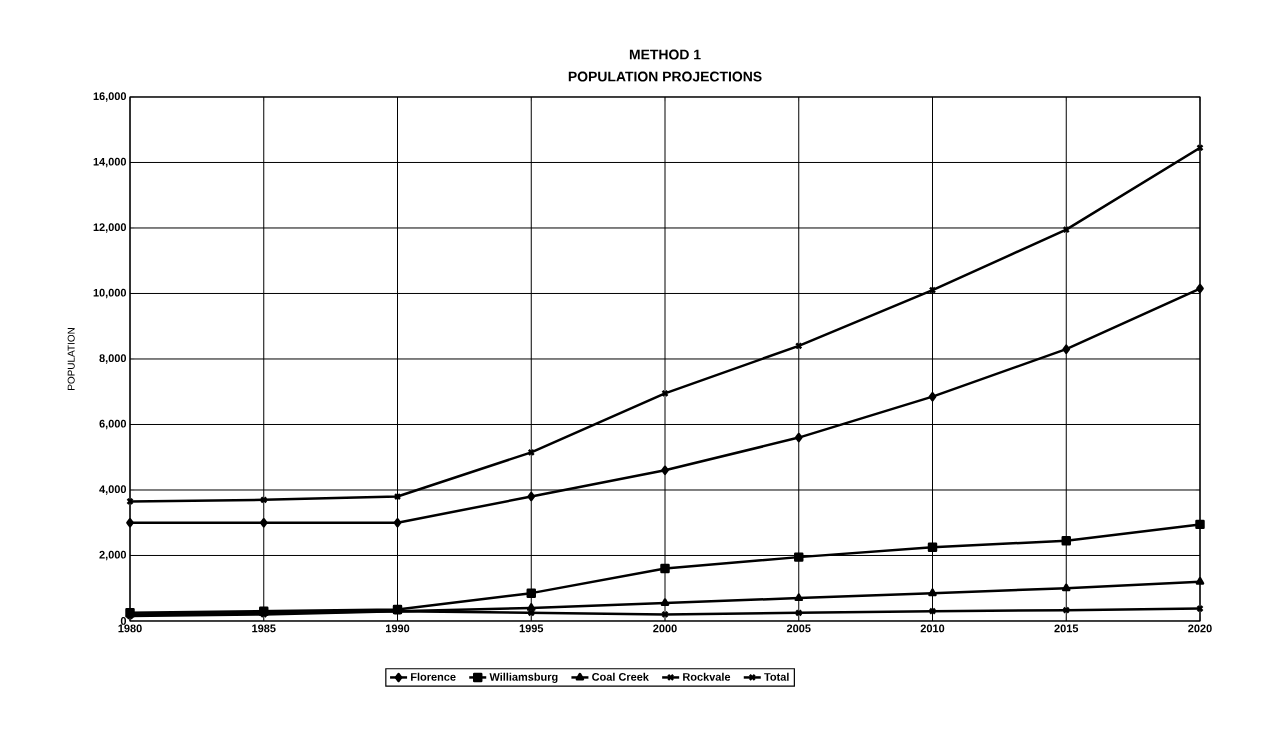 The image size is (1283, 730). What do you see at coordinates (123, 621) in the screenshot?
I see `y-tick-label: 0` at bounding box center [123, 621].